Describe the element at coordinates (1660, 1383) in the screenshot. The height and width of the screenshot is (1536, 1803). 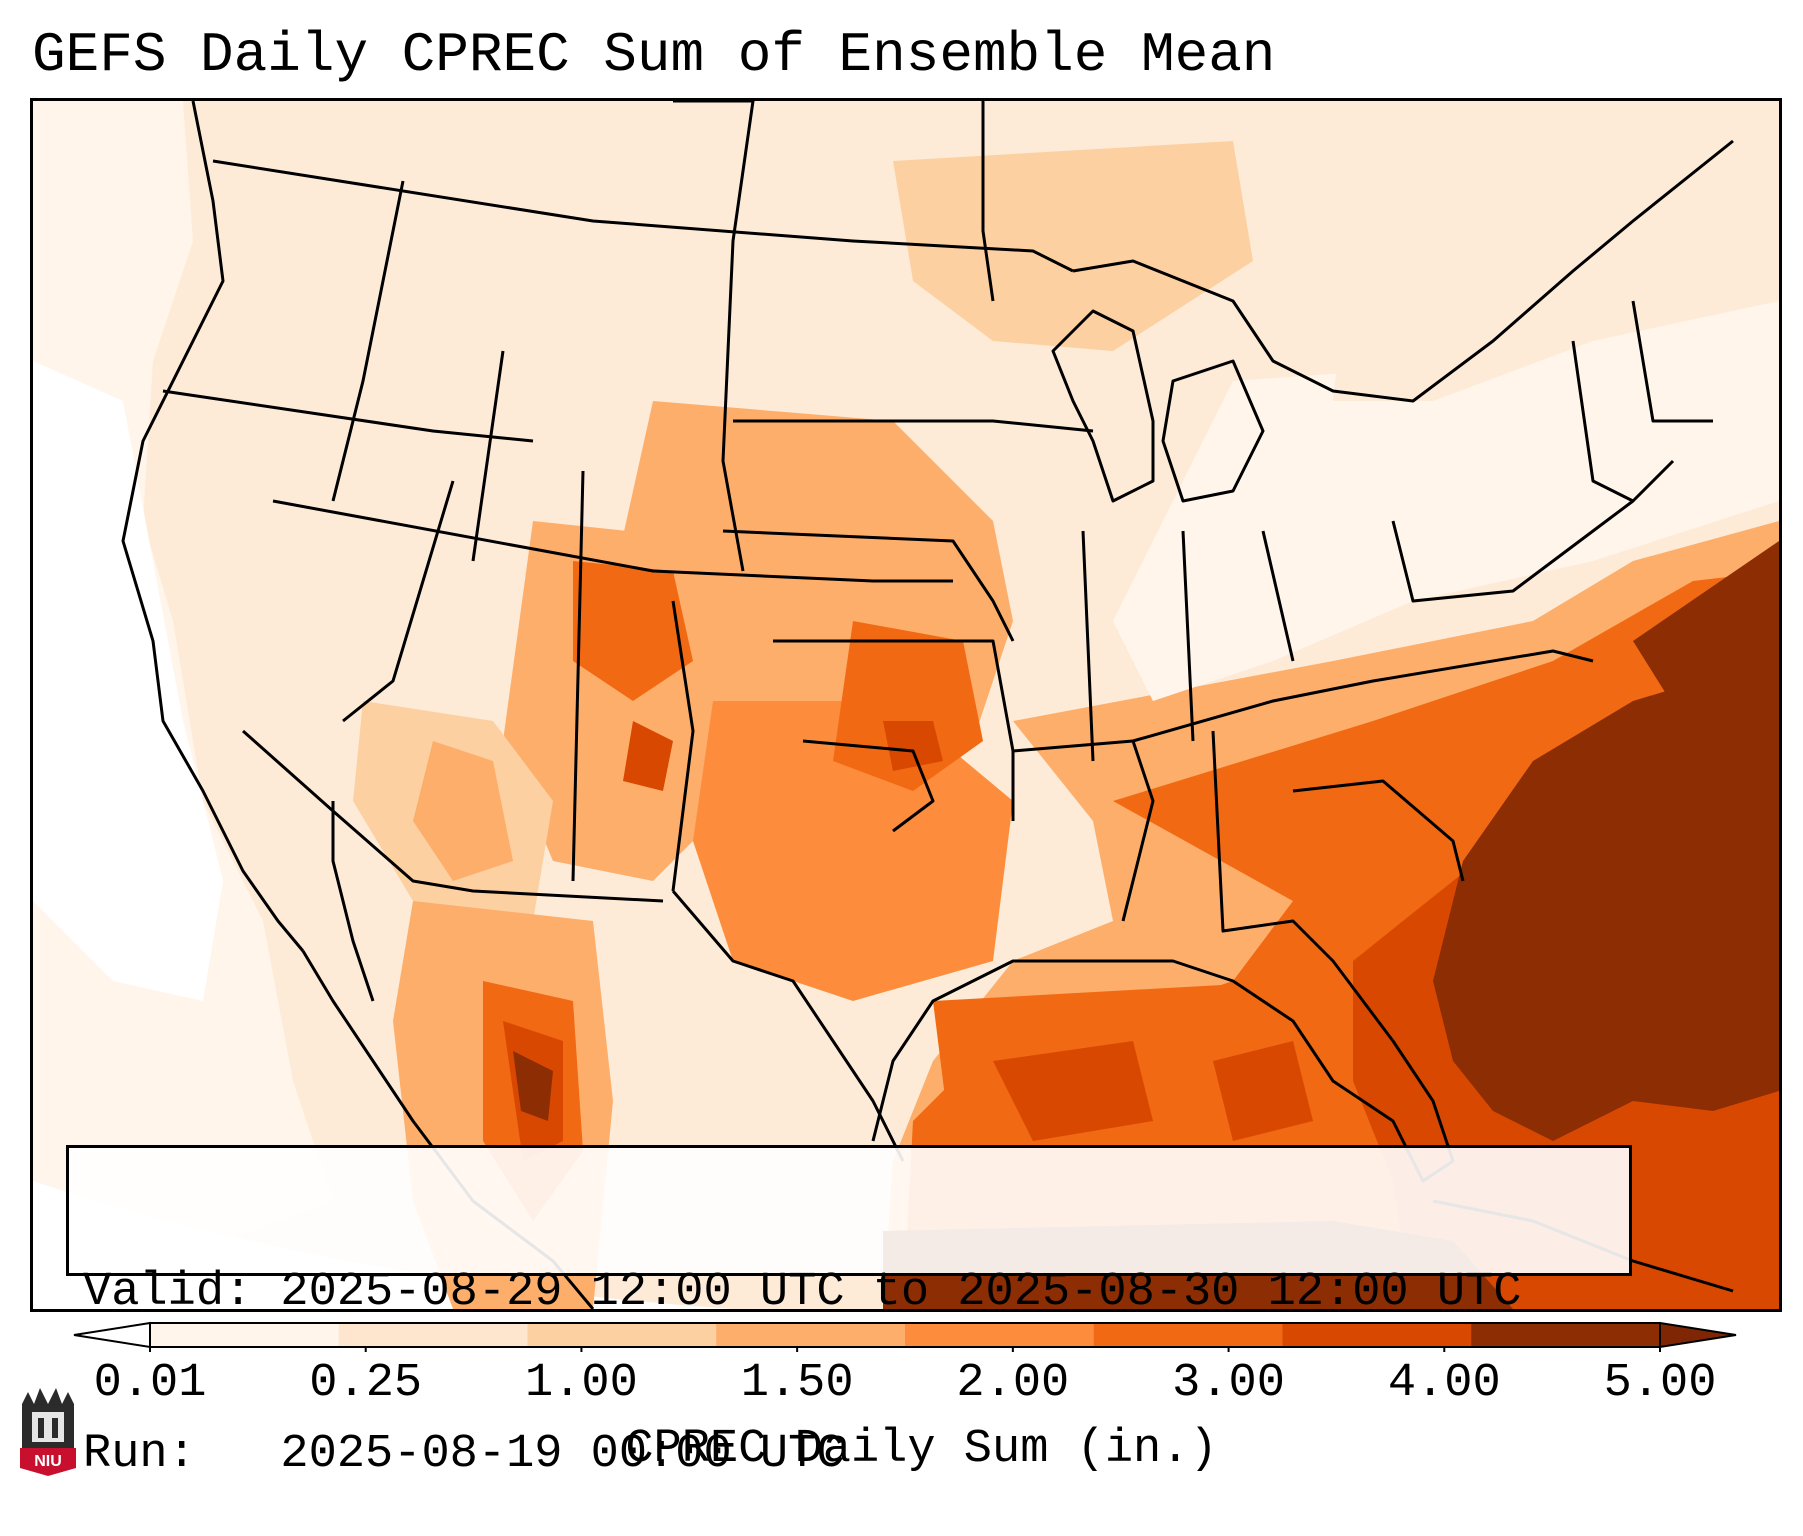
I see `colorbar-tick-label: 5.00` at that location.